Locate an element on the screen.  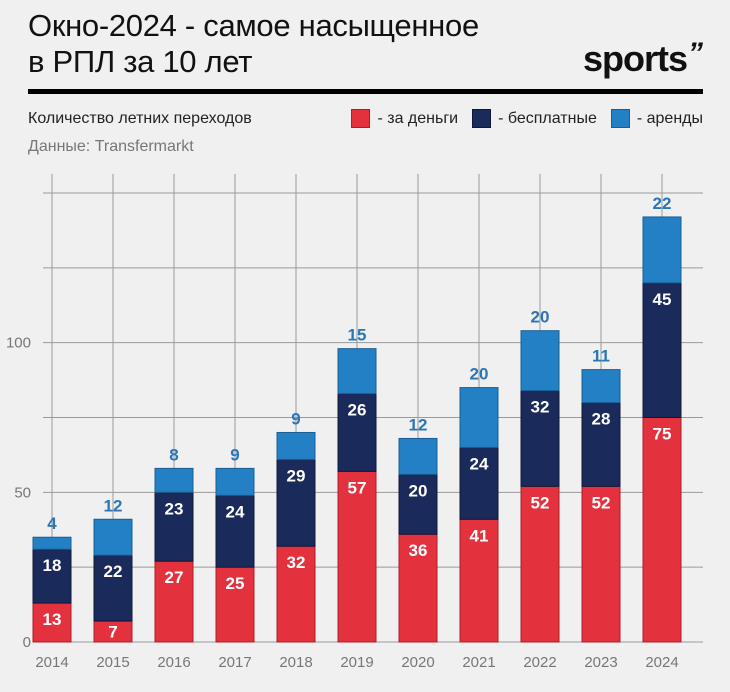
data-label: 36 is located at coordinates (418, 550).